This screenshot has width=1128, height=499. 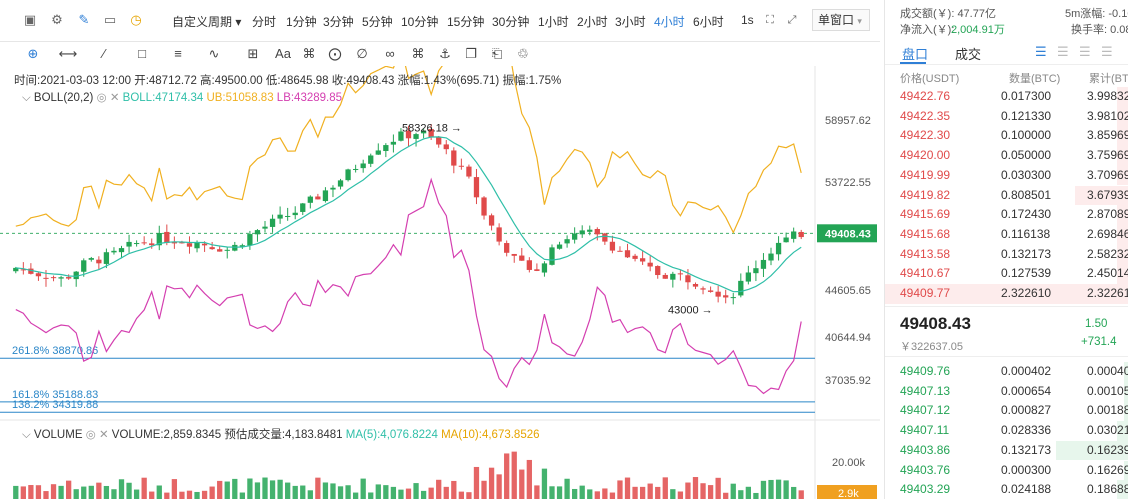 What do you see at coordinates (1041, 51) in the screenshot?
I see `layout-both-icon: ☰` at bounding box center [1041, 51].